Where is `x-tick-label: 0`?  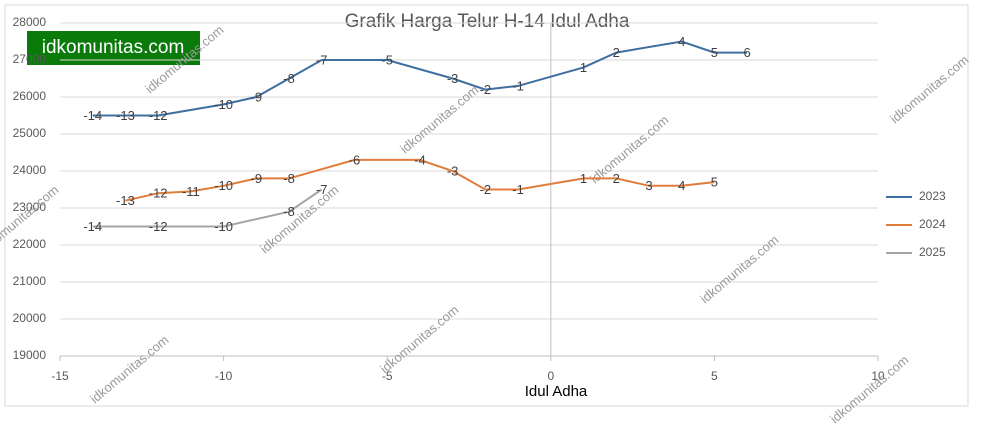 x-tick-label: 0 is located at coordinates (550, 376).